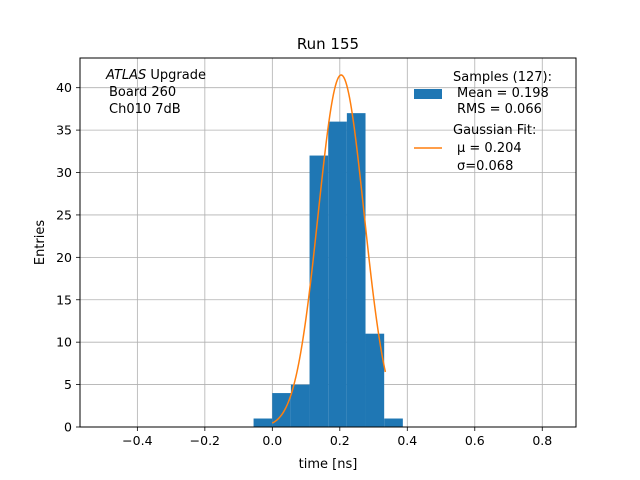 This screenshot has width=640, height=480. I want to click on atlas-annotation: ATLAS Upgrade Board 260 Ch010 7dB, so click(155, 92).